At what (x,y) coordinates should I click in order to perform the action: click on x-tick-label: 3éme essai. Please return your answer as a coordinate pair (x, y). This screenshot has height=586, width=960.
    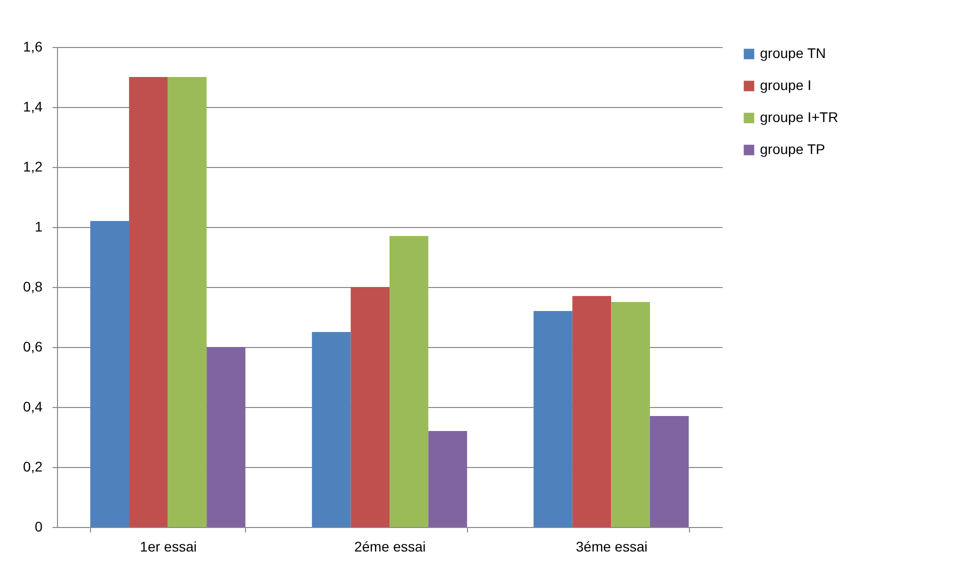
    Looking at the image, I should click on (612, 546).